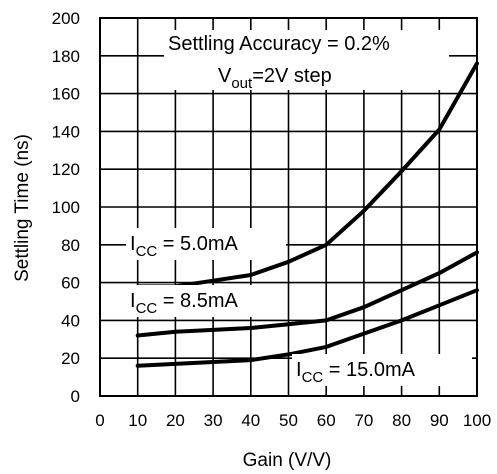 This screenshot has width=497, height=474. Describe the element at coordinates (184, 246) in the screenshot. I see `series-label-1: ICC = 5.0mA` at that location.